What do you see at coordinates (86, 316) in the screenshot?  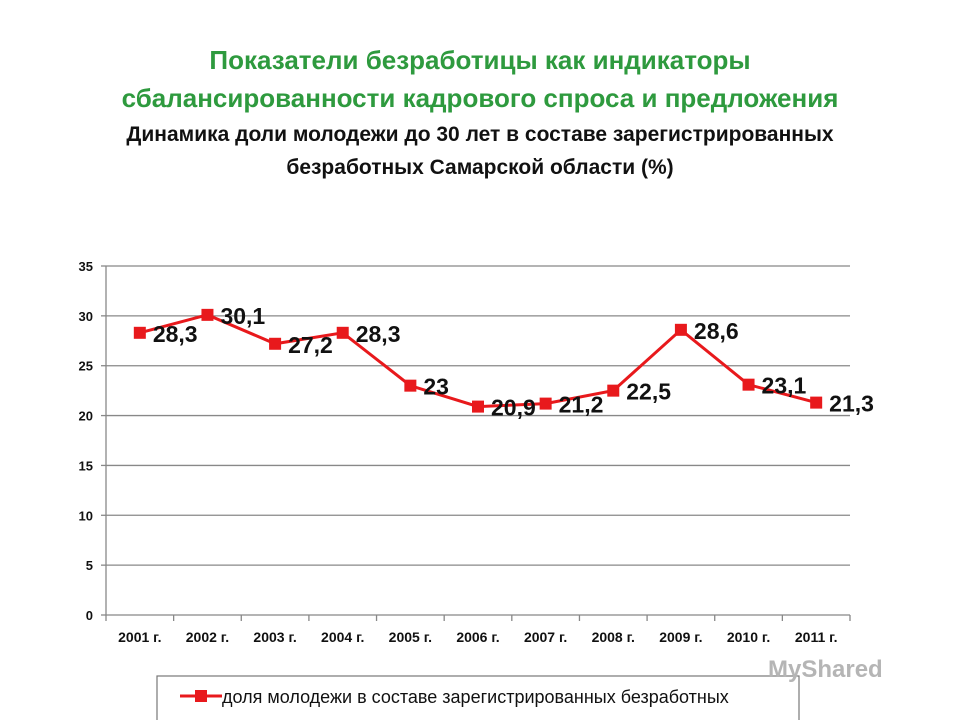 I see `y-tick-label: 30` at bounding box center [86, 316].